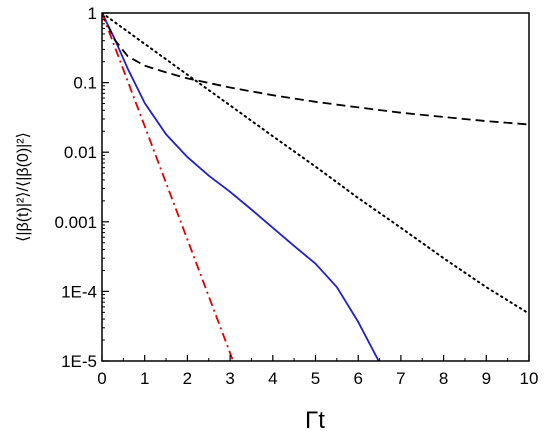 This screenshot has height=440, width=550. Describe the element at coordinates (85, 83) in the screenshot. I see `y-tick-label: 0.1` at that location.